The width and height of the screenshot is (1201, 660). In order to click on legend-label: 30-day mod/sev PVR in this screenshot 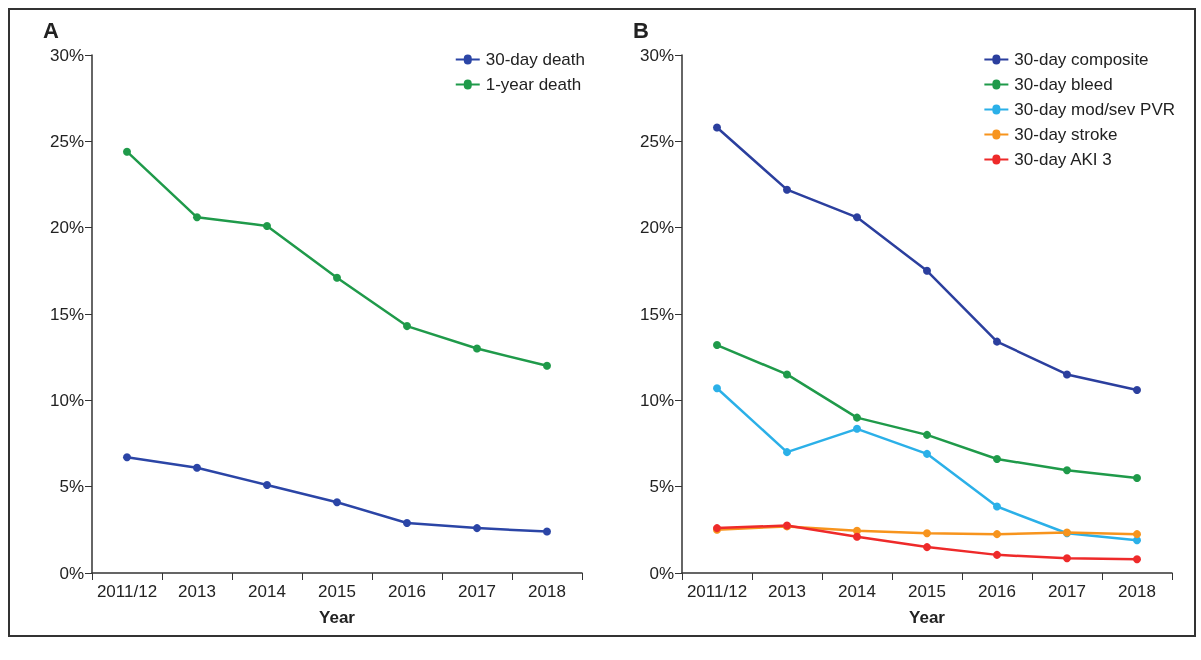, I will do `click(1095, 109)`.